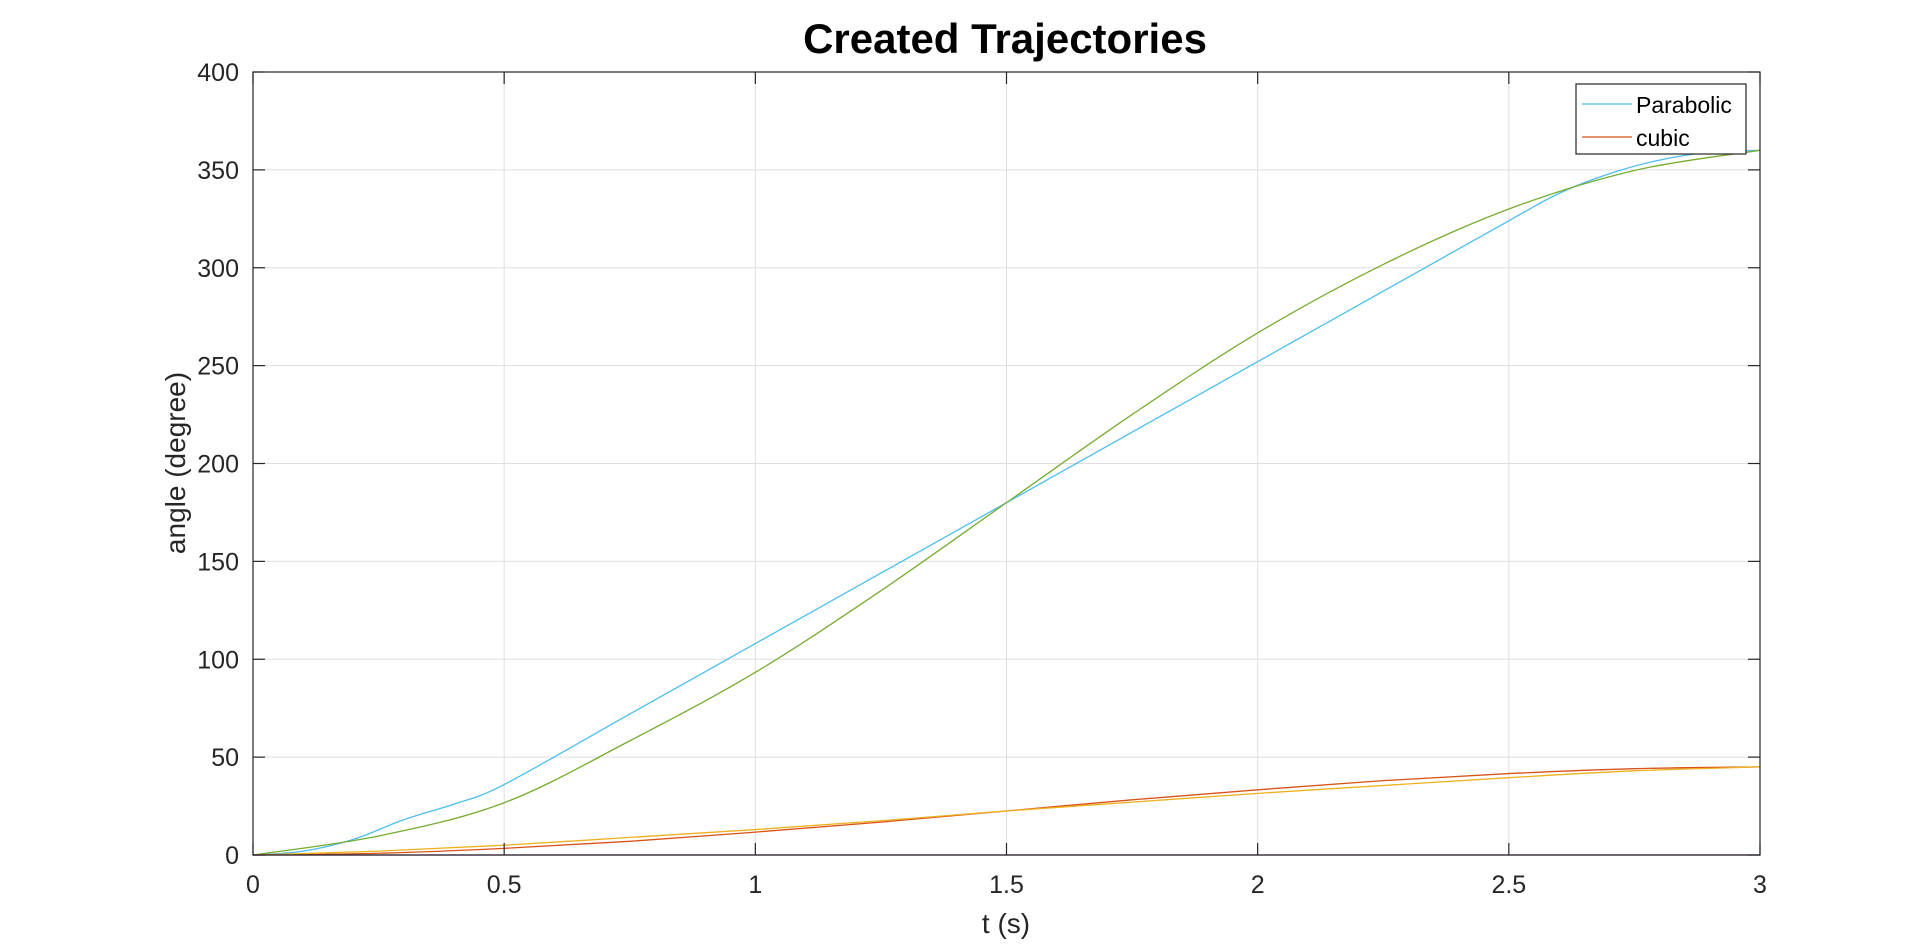 The height and width of the screenshot is (948, 1920). What do you see at coordinates (218, 367) in the screenshot?
I see `y-tick-label: 250` at bounding box center [218, 367].